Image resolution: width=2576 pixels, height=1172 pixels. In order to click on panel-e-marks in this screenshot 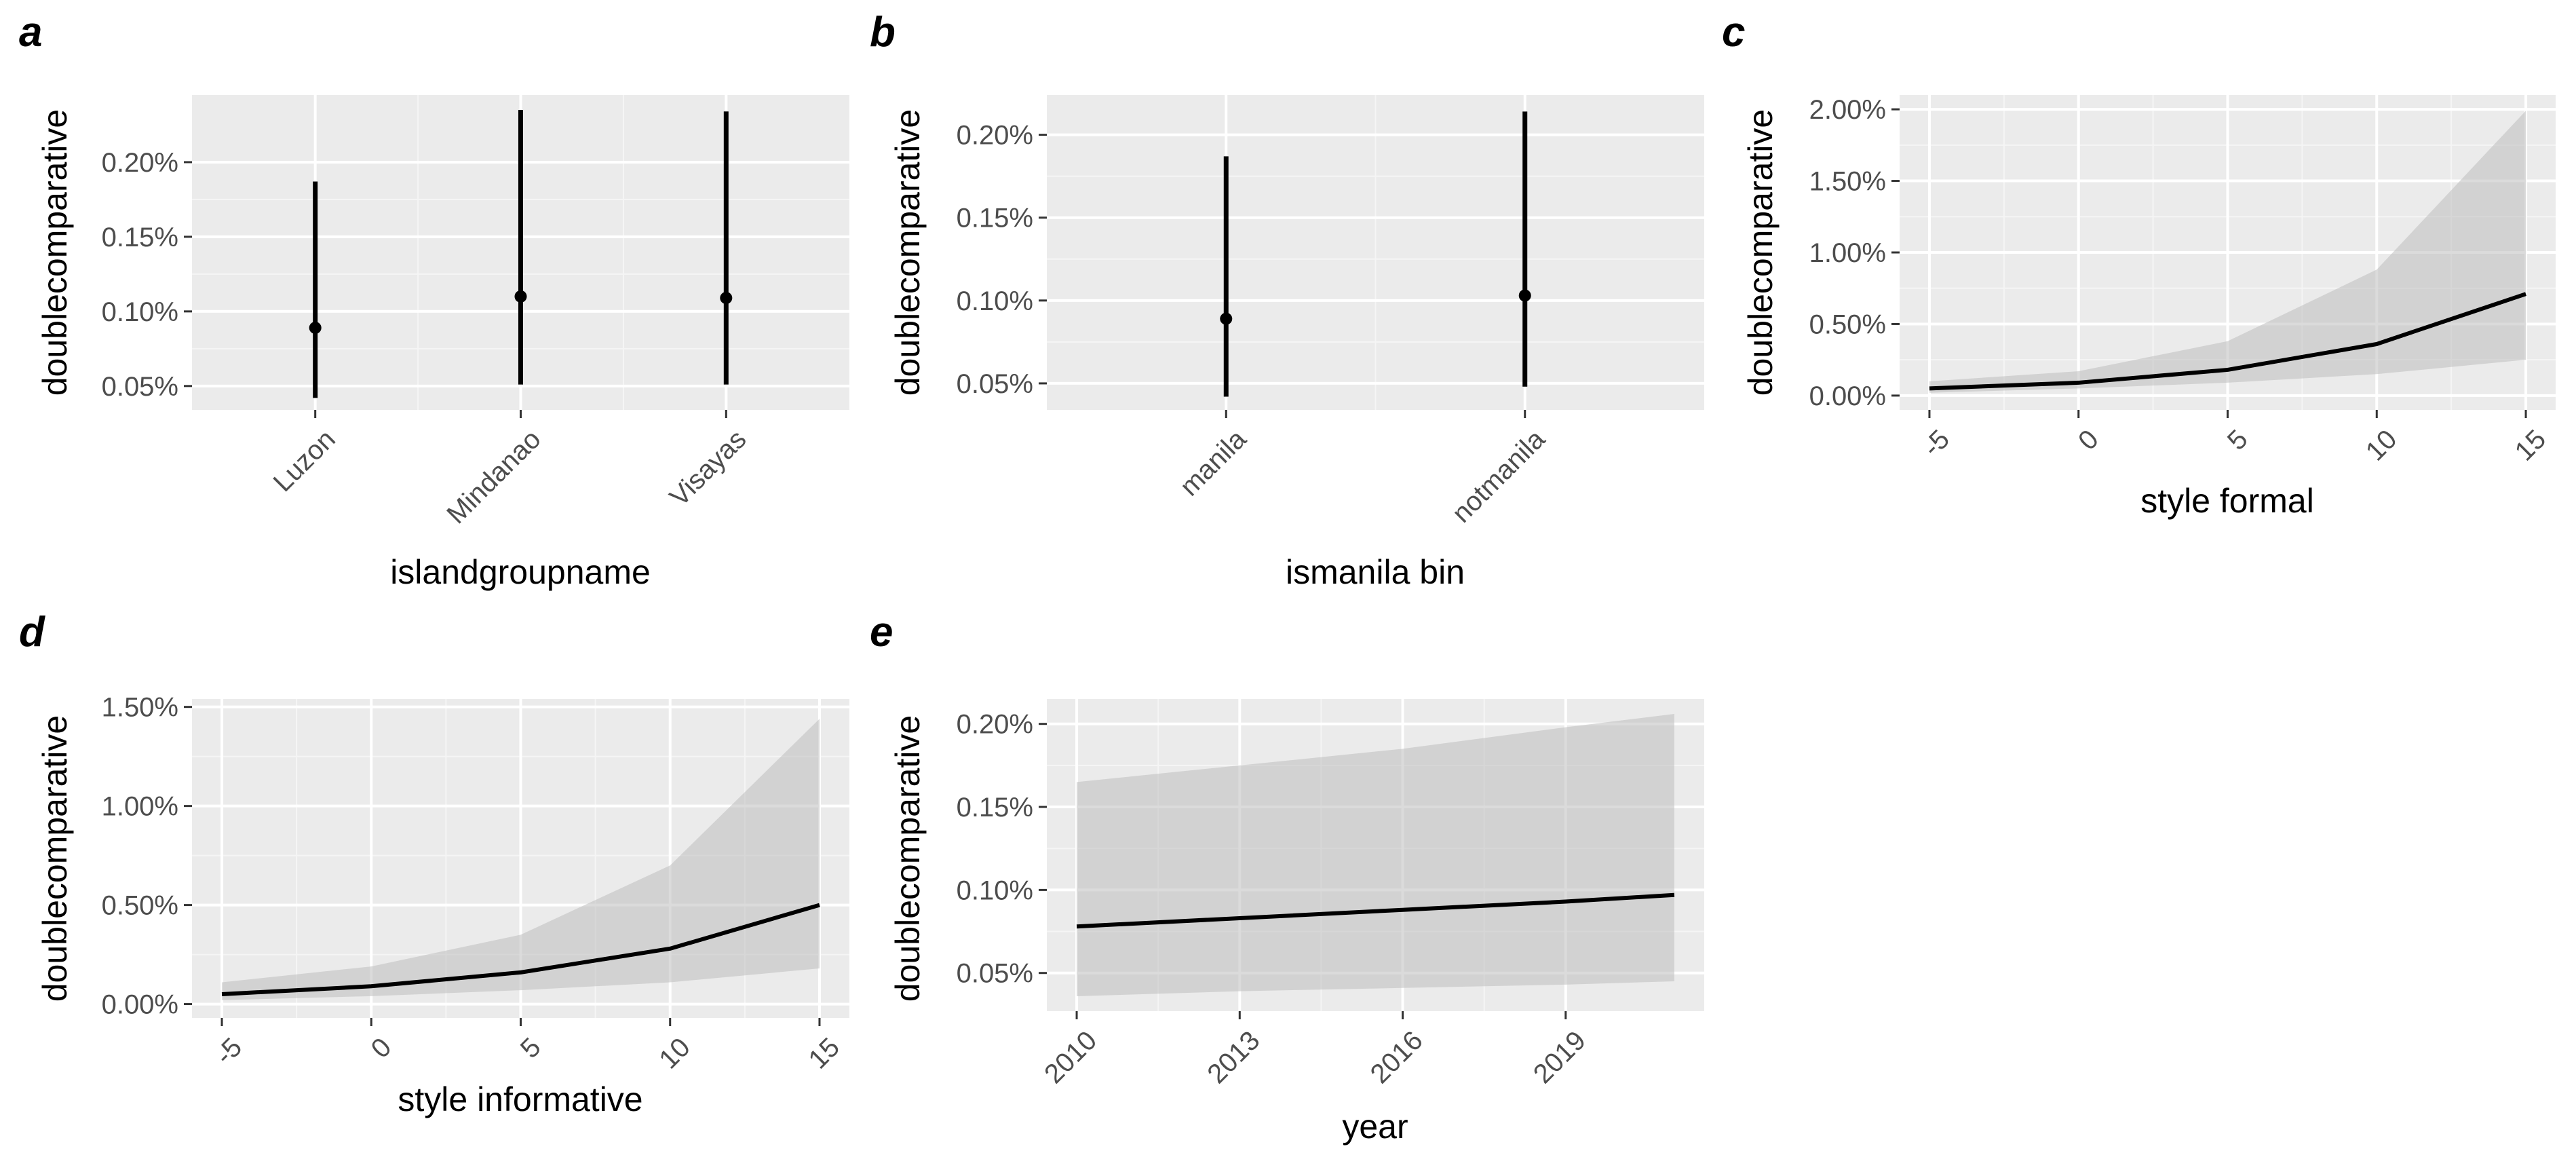, I will do `click(1375, 855)`.